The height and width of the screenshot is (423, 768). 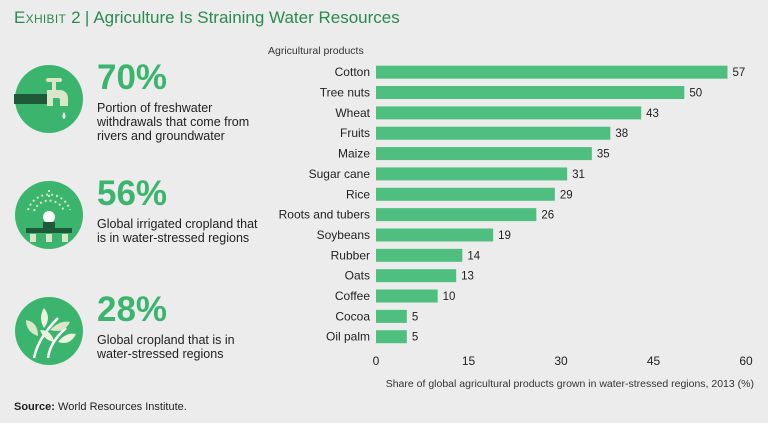 What do you see at coordinates (654, 361) in the screenshot?
I see `x-tick-label: 45` at bounding box center [654, 361].